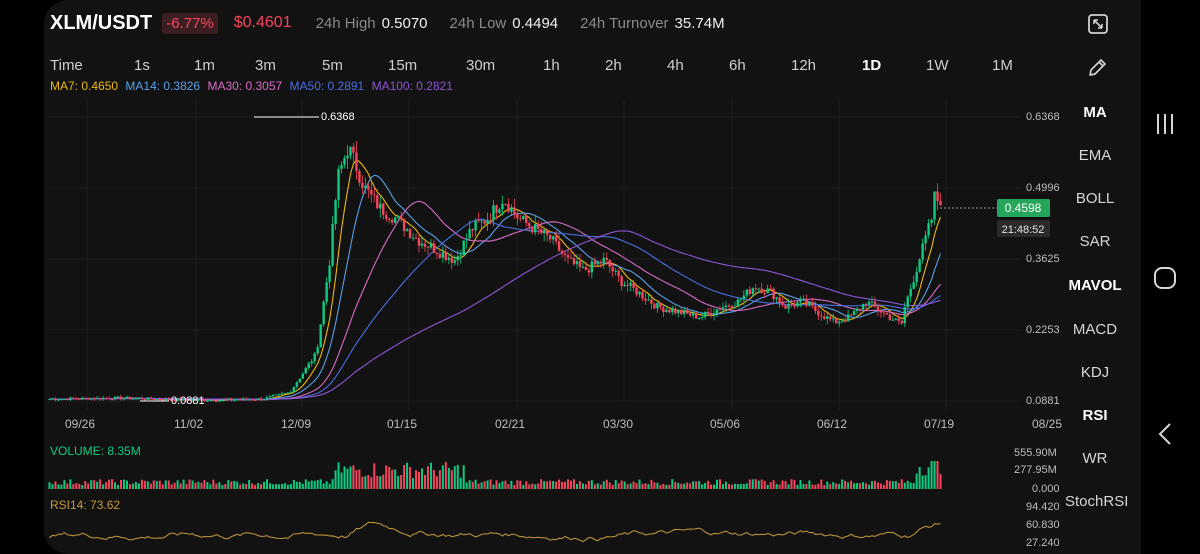 Image resolution: width=1200 pixels, height=554 pixels. Describe the element at coordinates (1098, 24) in the screenshot. I see `fullscreen-icon` at that location.